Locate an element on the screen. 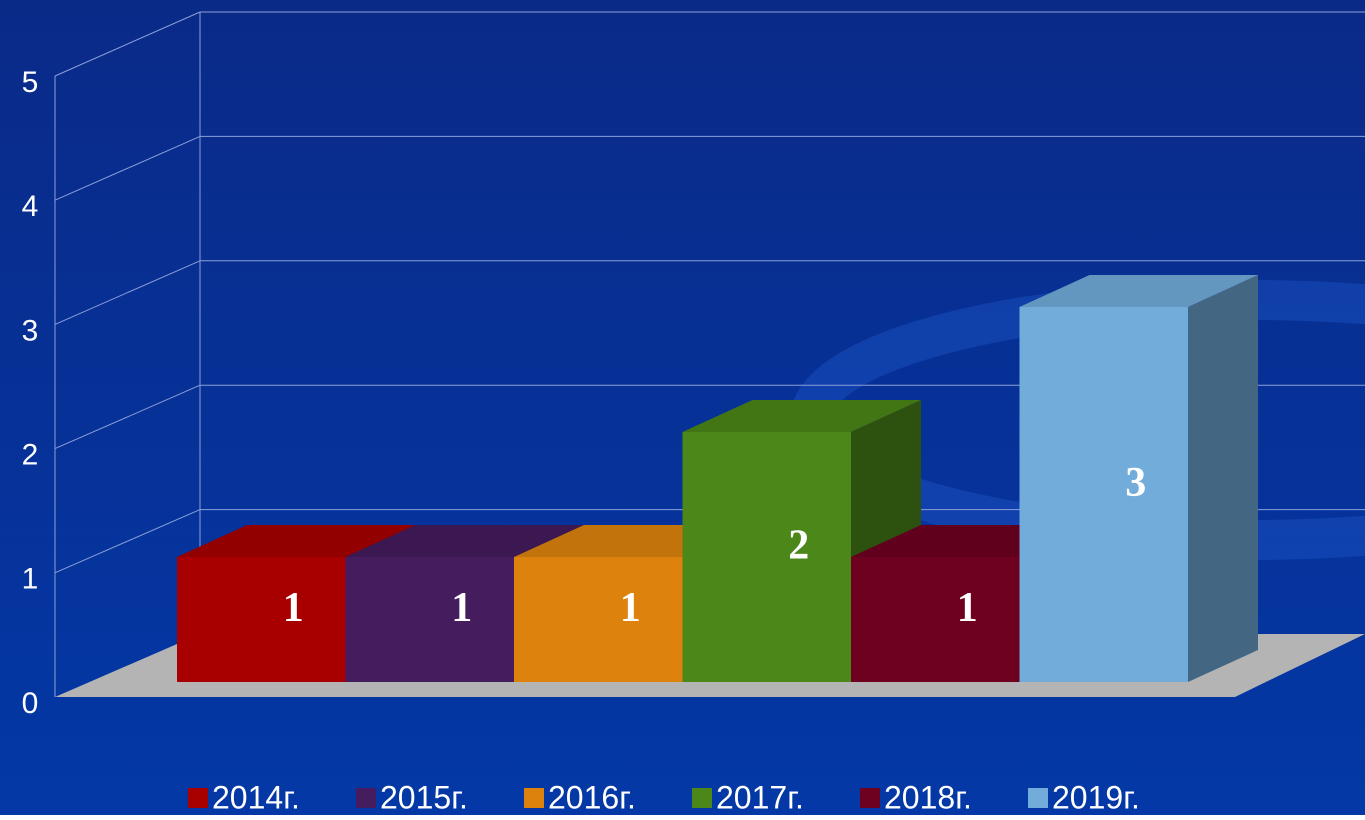 This screenshot has height=820, width=1365. legend-label: 2019г. is located at coordinates (1096, 797).